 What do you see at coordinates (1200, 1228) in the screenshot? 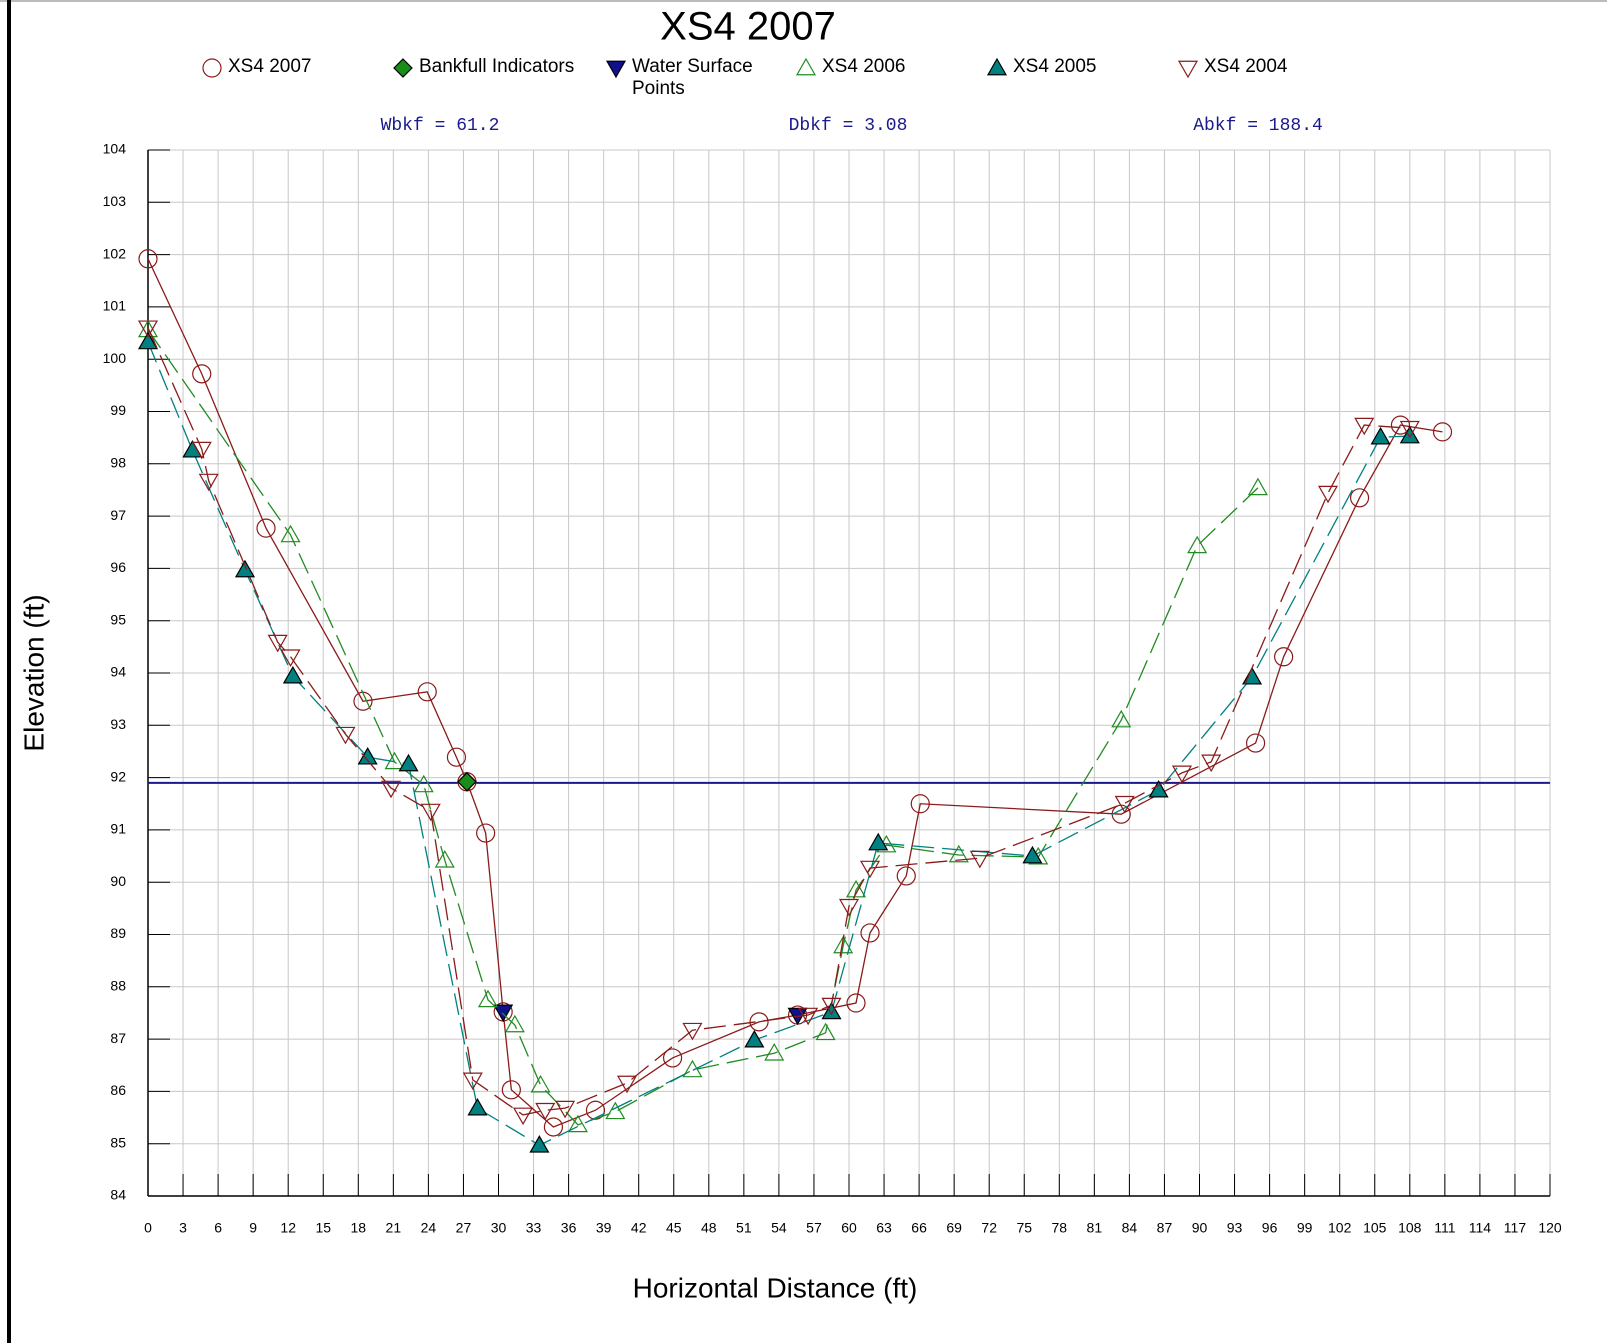
I see `x-tick-label: 90` at bounding box center [1200, 1228].